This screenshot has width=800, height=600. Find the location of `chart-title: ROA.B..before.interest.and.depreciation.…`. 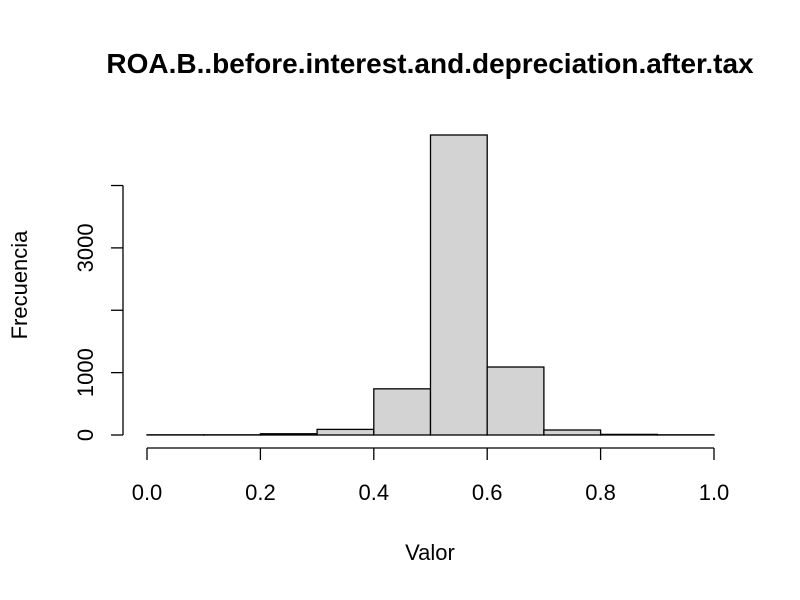

chart-title: ROA.B..before.interest.and.depreciation.… is located at coordinates (430, 63).